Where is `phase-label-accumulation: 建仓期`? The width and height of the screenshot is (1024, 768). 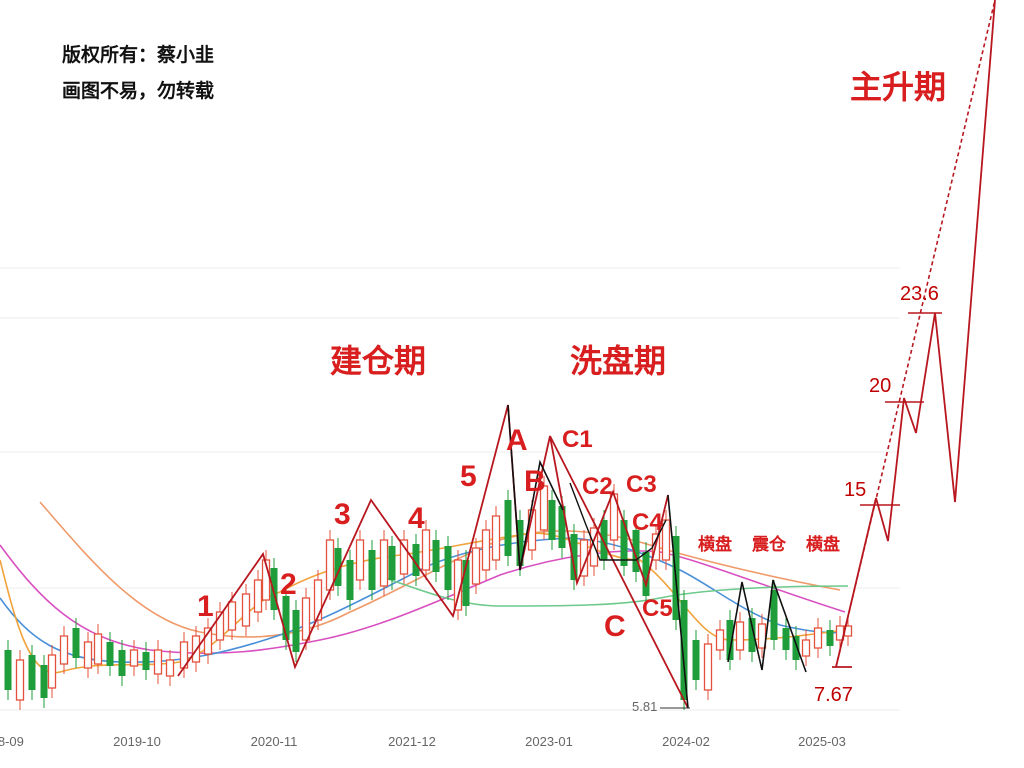 phase-label-accumulation: 建仓期 is located at coordinates (378, 361).